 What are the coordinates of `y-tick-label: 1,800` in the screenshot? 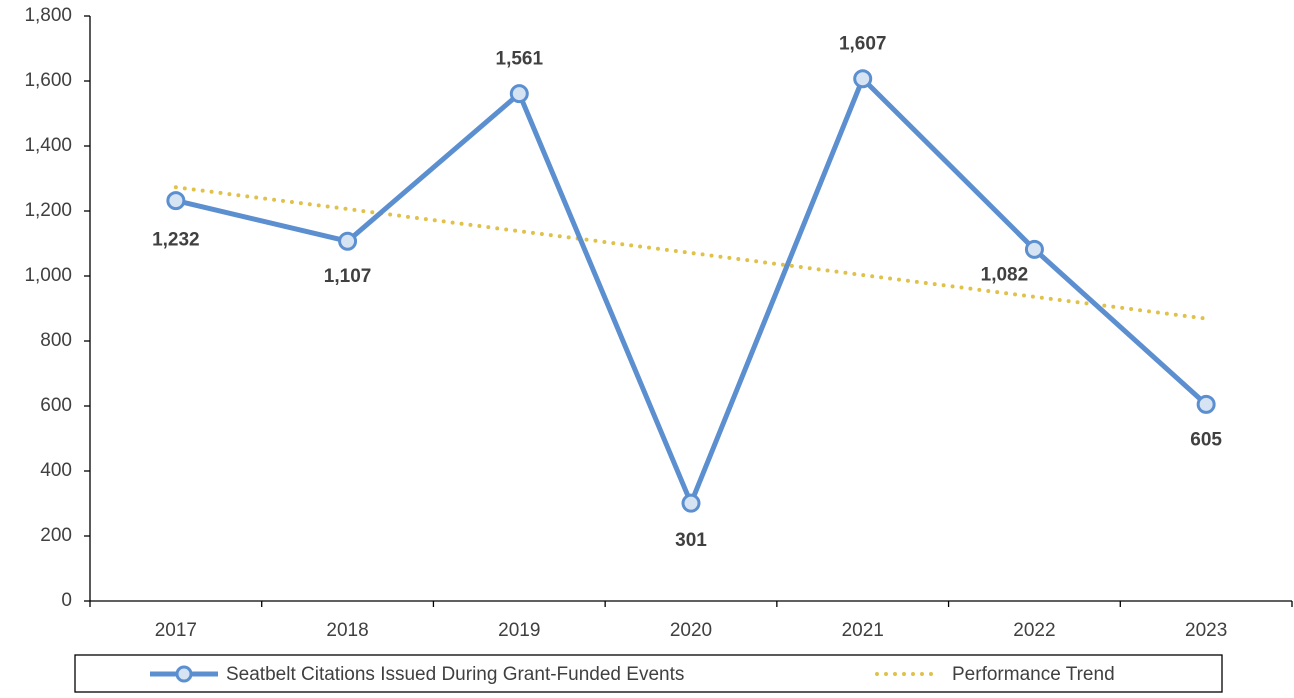 It's located at (48, 15).